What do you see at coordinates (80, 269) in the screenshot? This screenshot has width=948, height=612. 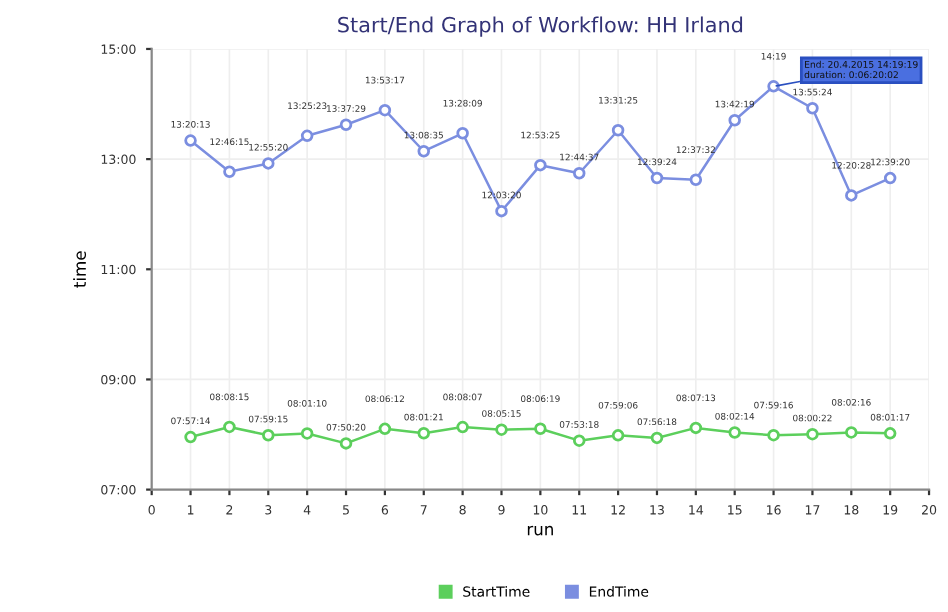 I see `y-axis-title: time` at bounding box center [80, 269].